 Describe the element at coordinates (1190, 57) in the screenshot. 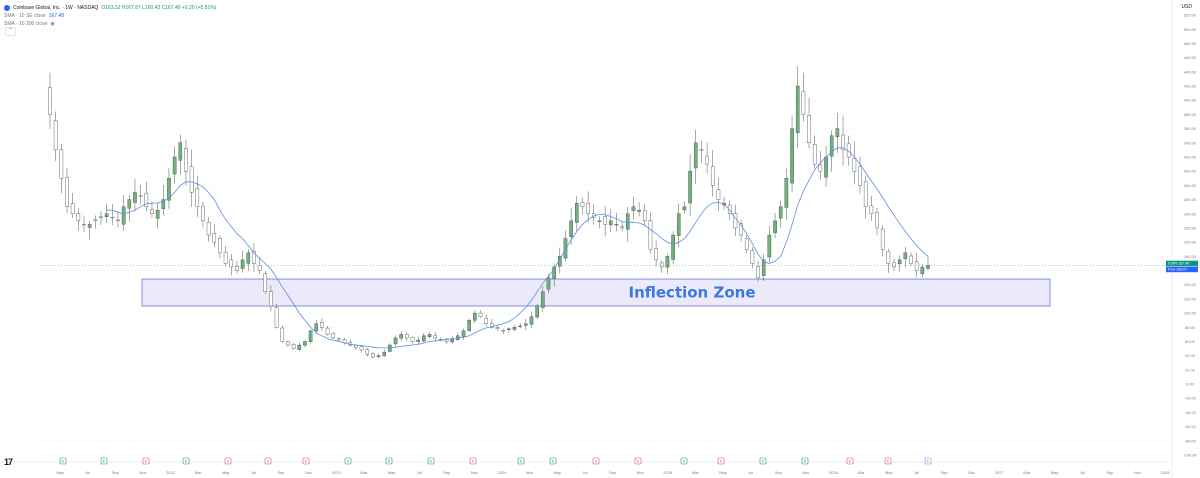

I see `y-tick-label: 460.00` at that location.